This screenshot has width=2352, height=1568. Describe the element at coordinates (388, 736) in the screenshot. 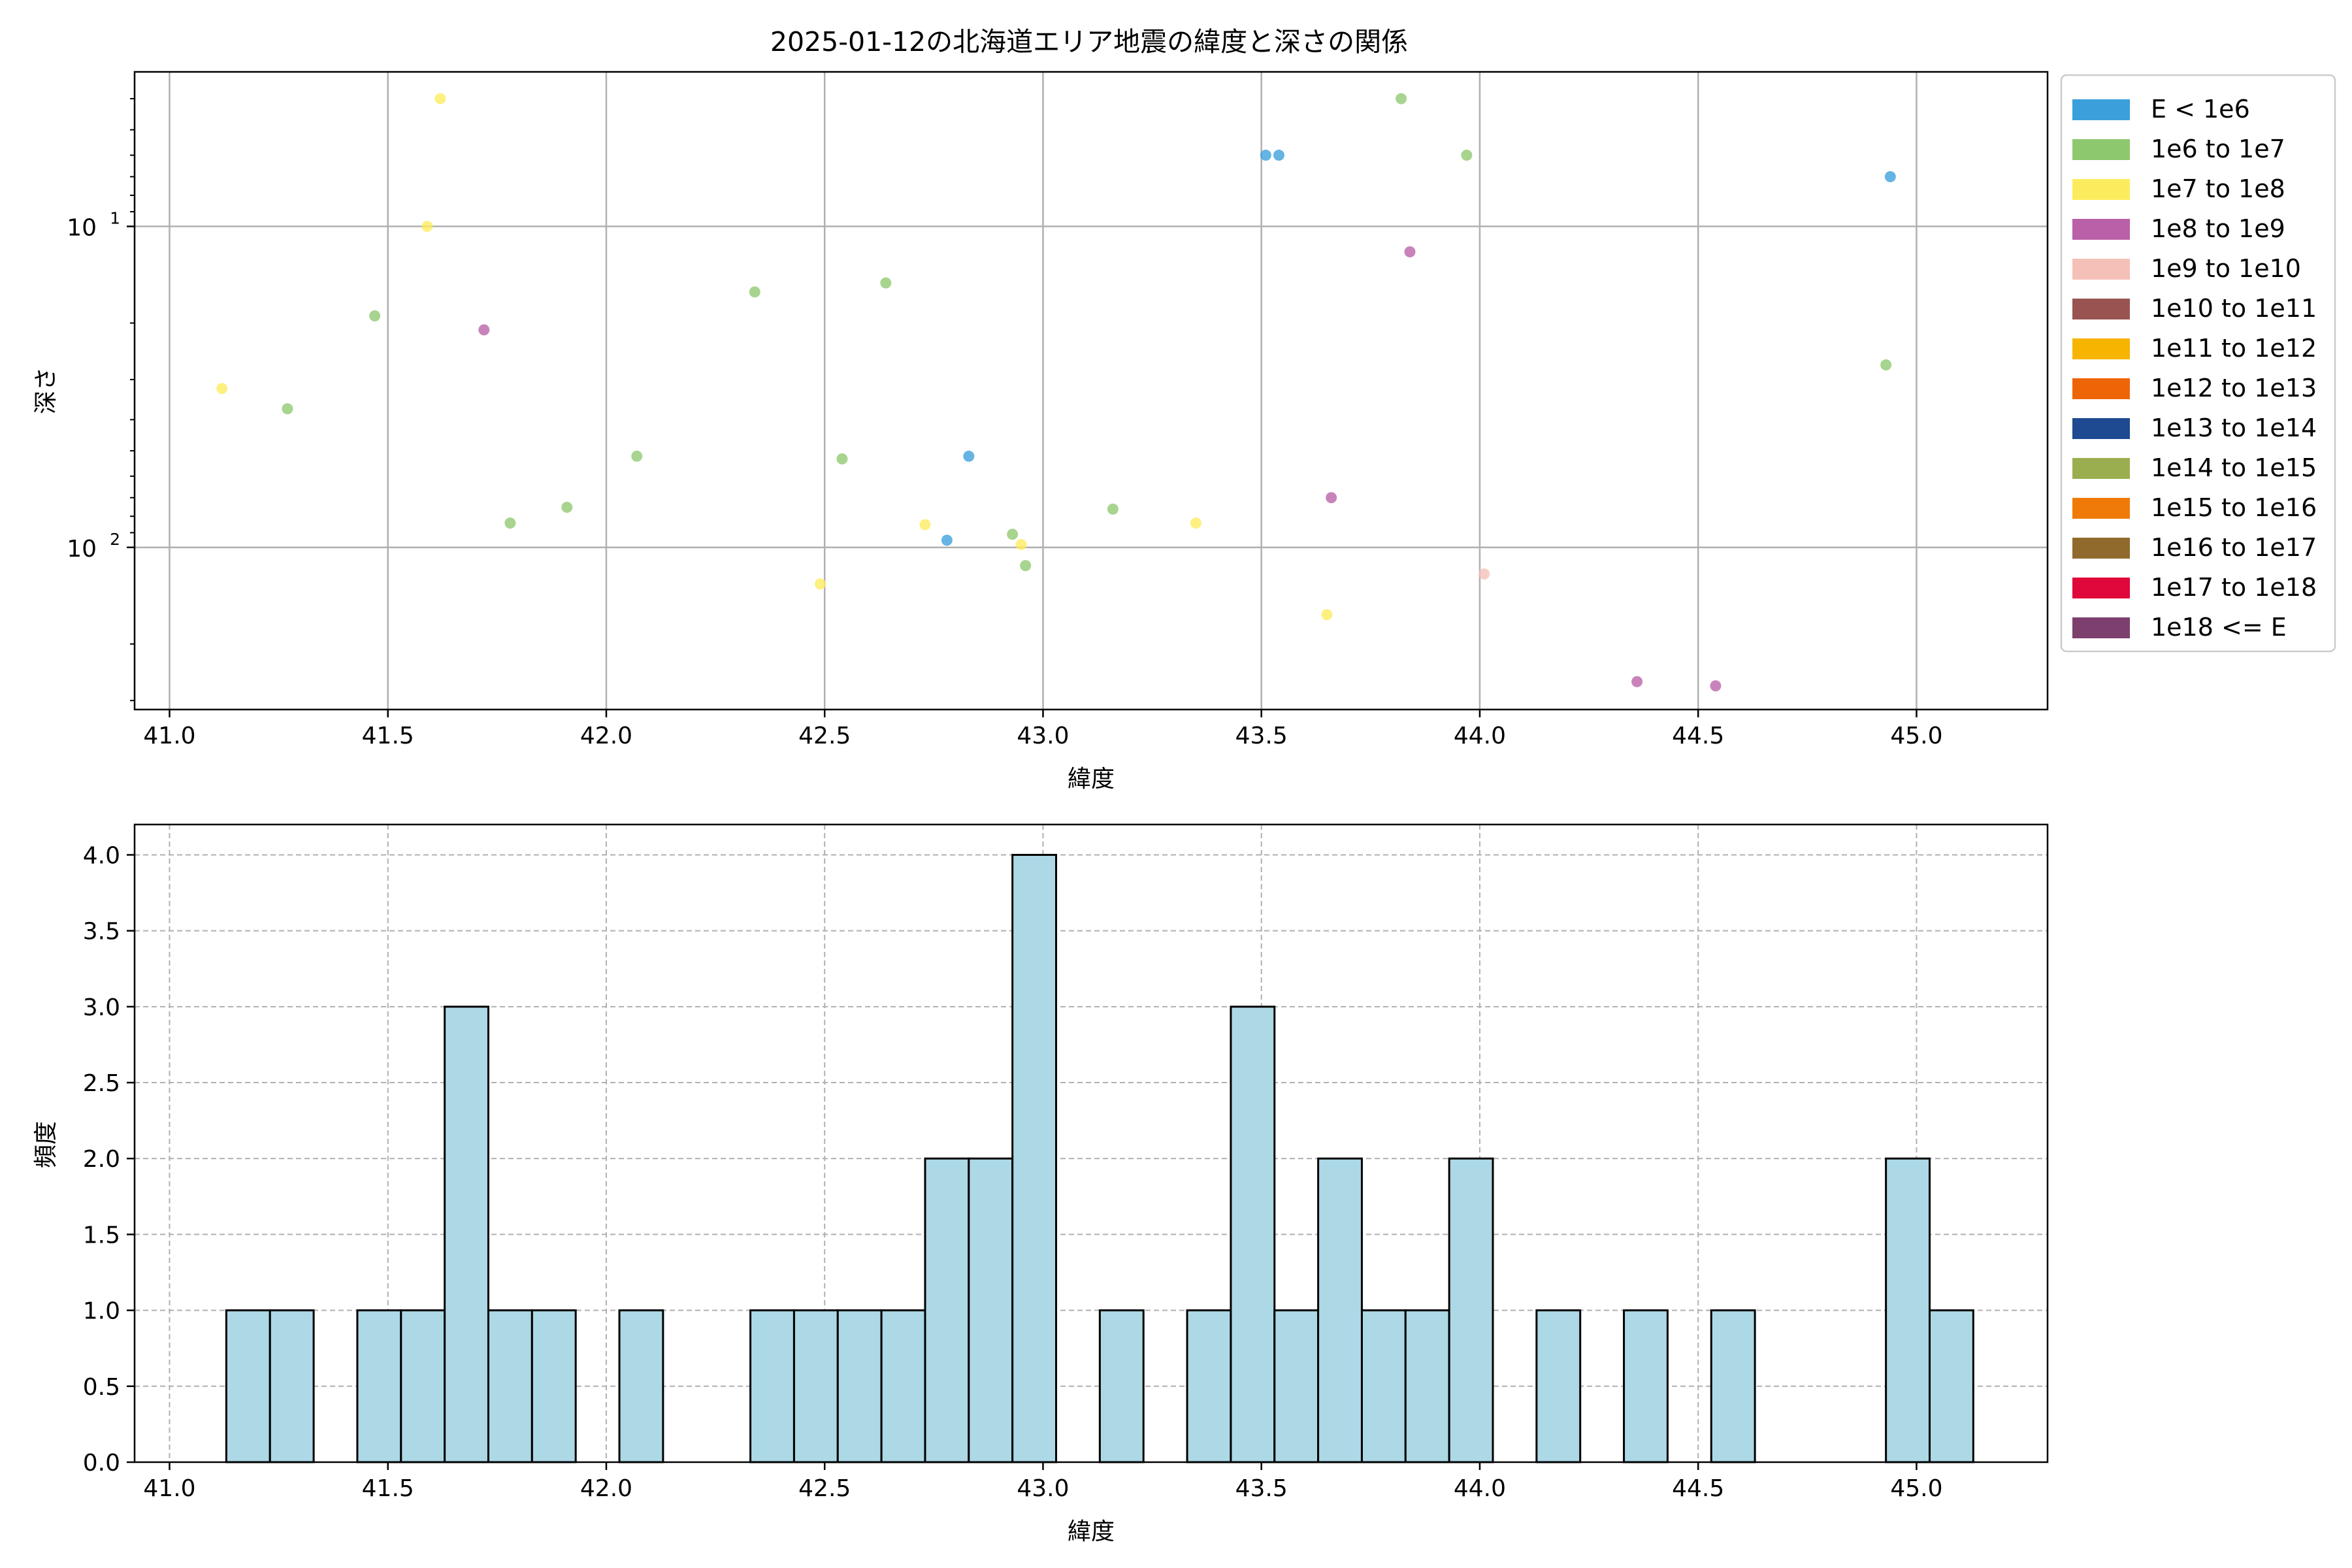

I see `scatter-x-tick-label: 41.5` at that location.